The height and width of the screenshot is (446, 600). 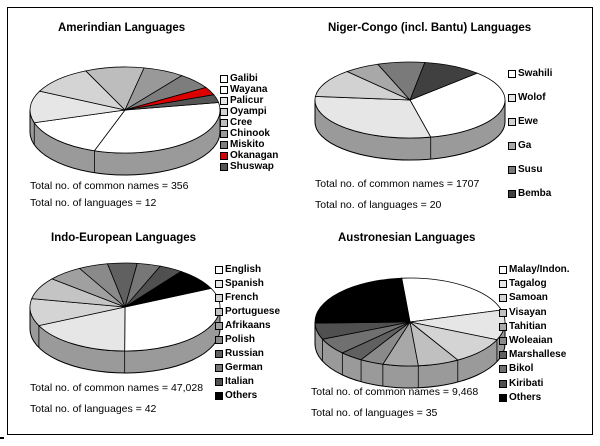 I want to click on legend-label: Italian, so click(x=239, y=381).